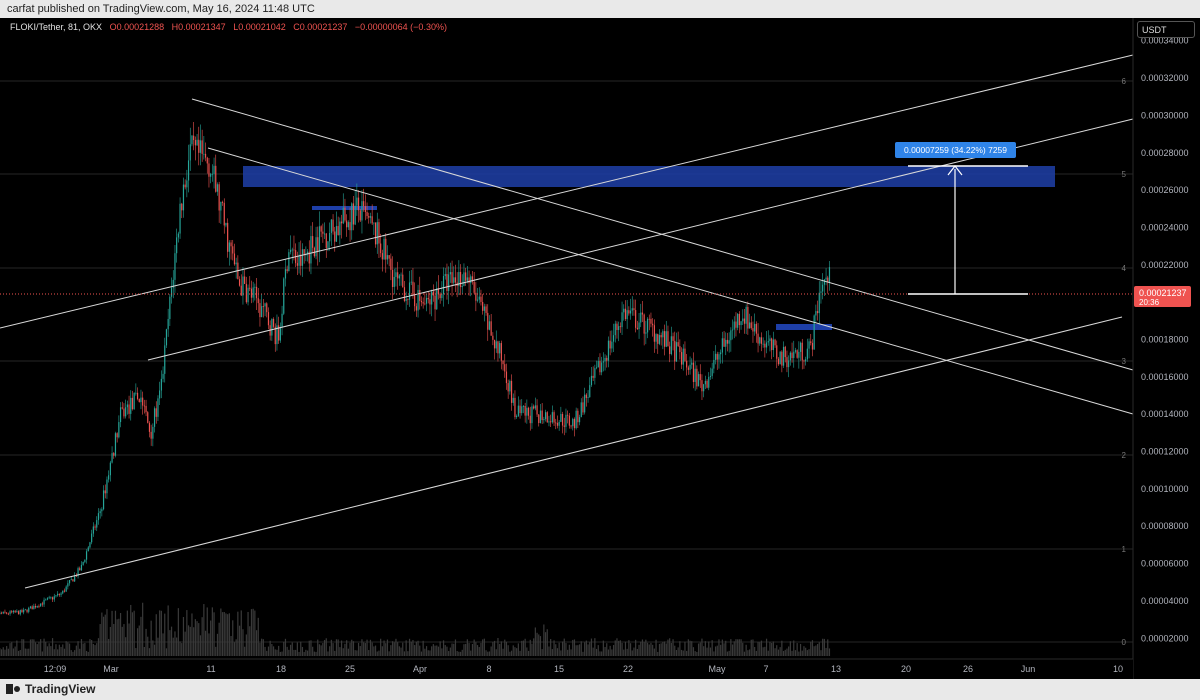 This screenshot has height=700, width=1200. Describe the element at coordinates (1166, 348) in the screenshot. I see `price-axis` at that location.